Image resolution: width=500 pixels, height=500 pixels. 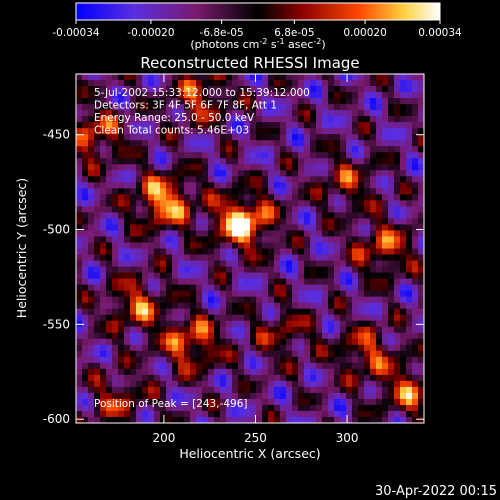 I want to click on peak-position-label: Position of Peak = [243,-496], so click(x=171, y=404).